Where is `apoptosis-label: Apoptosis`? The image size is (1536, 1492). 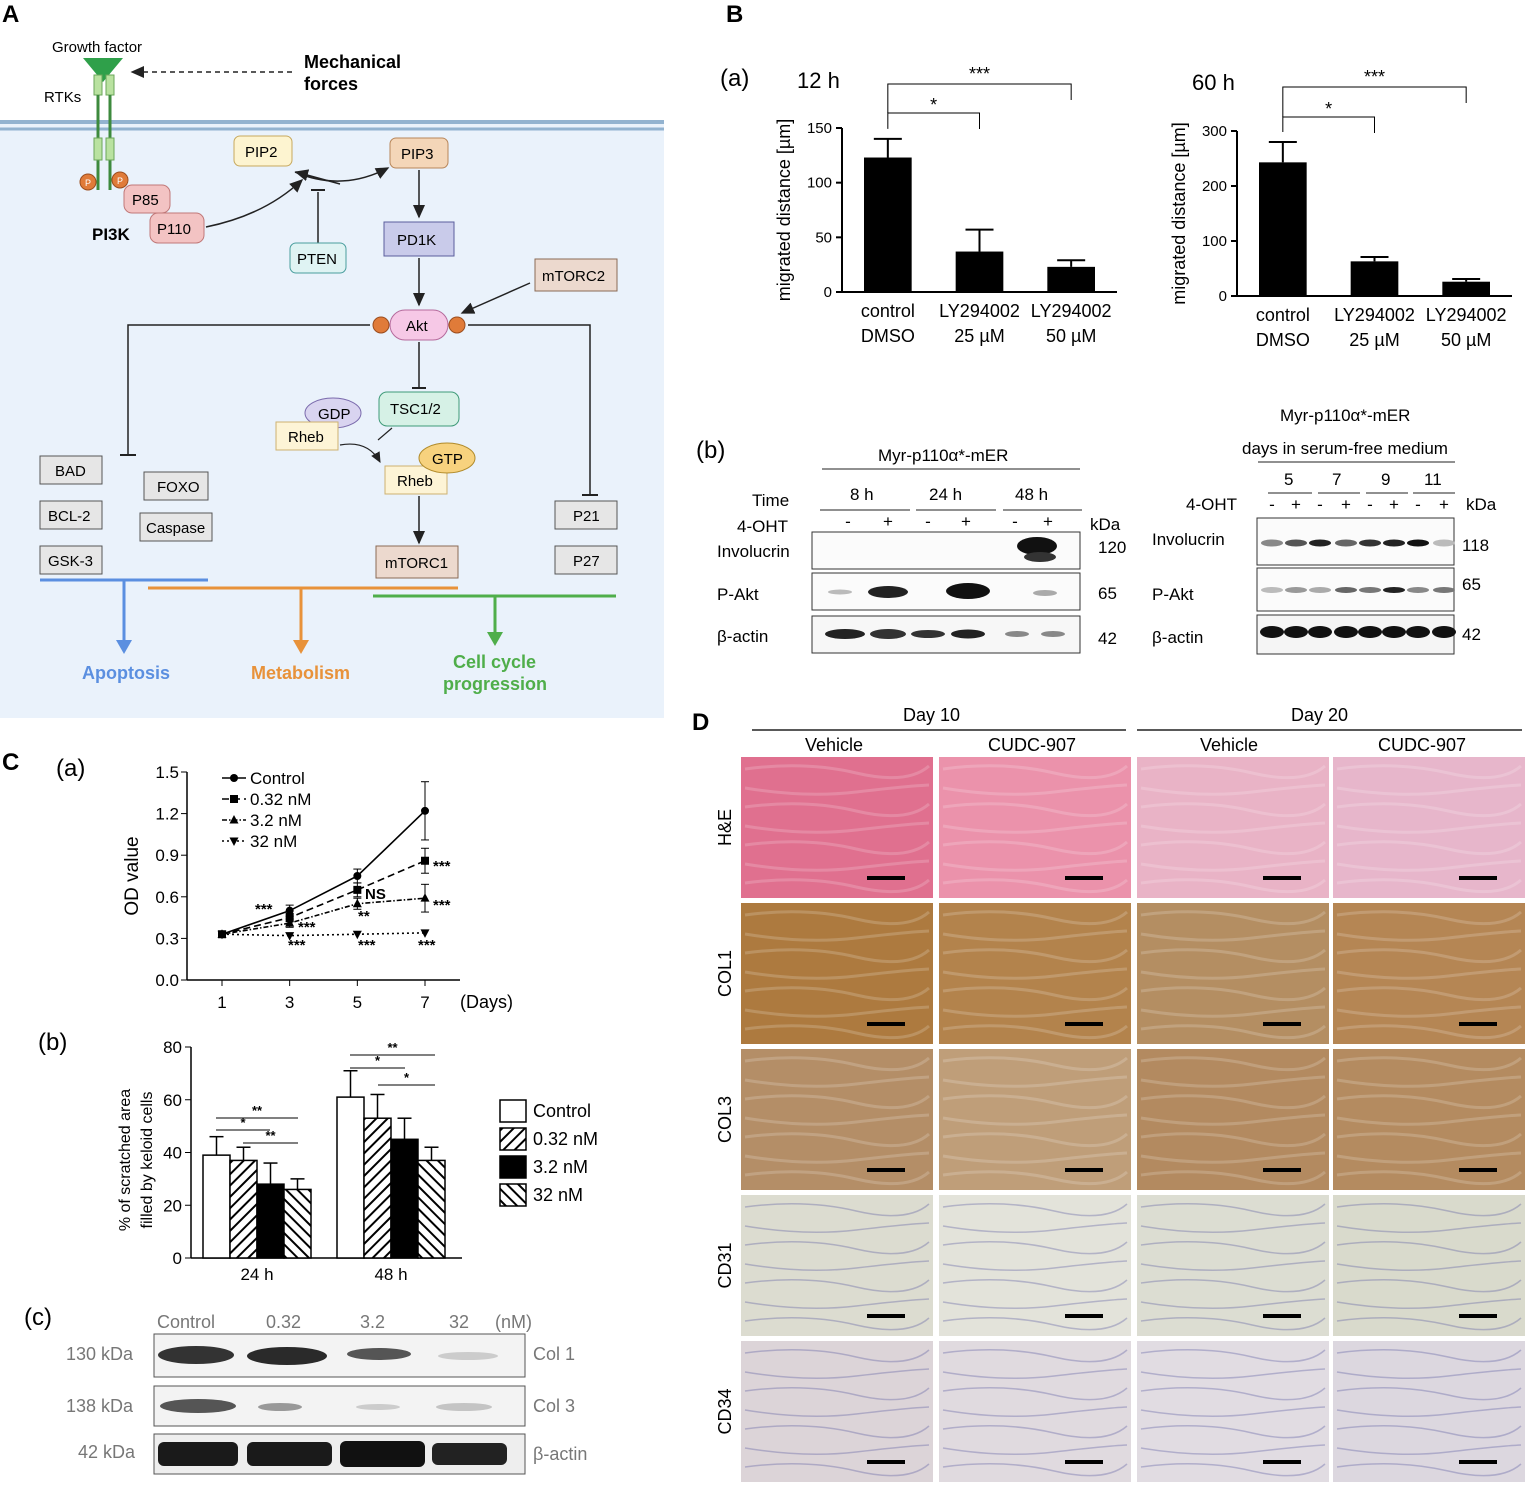 apoptosis-label: Apoptosis is located at coordinates (126, 673).